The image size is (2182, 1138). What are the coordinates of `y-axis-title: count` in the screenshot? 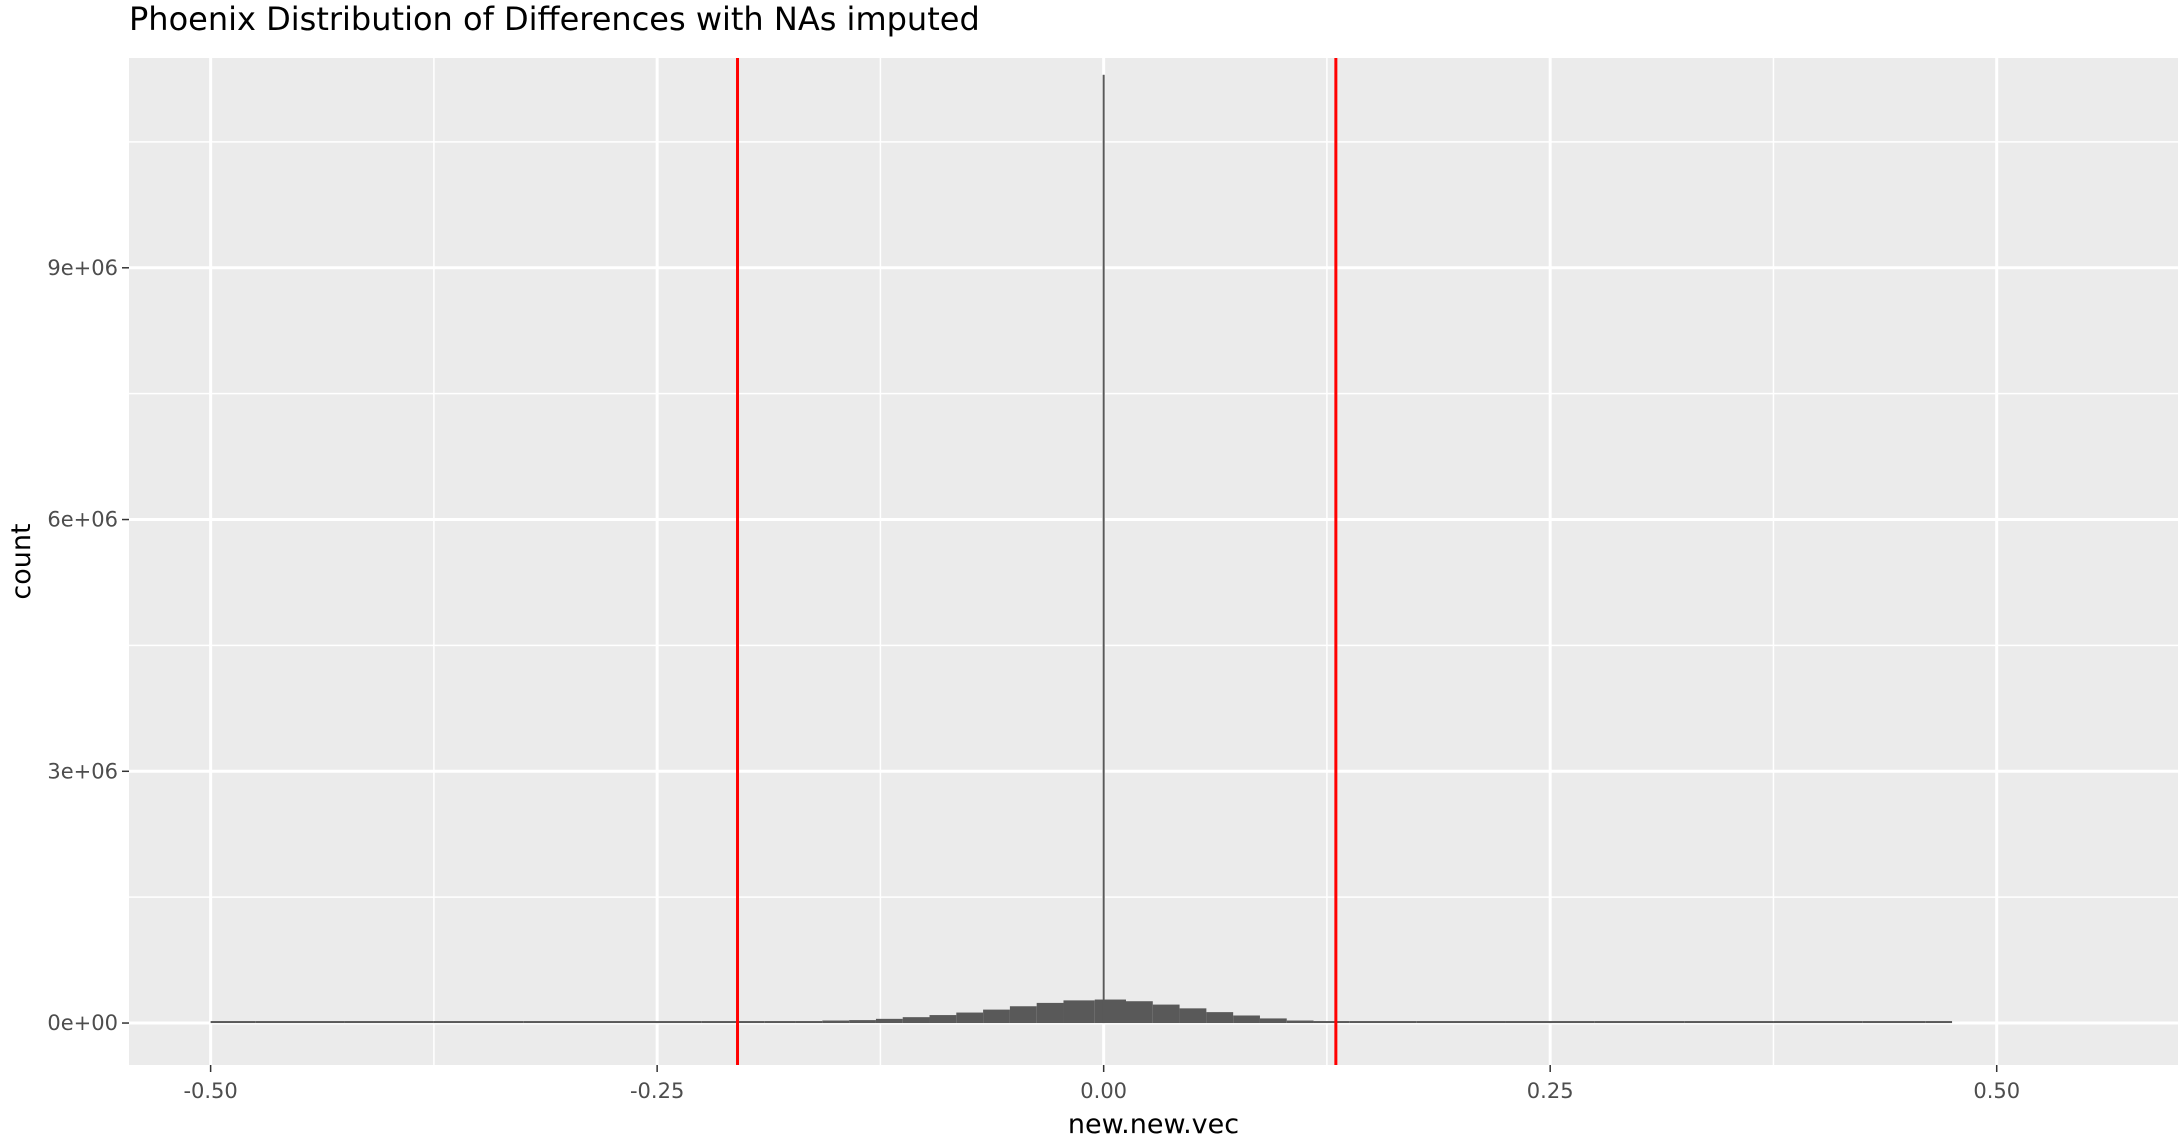 It's located at (21, 561).